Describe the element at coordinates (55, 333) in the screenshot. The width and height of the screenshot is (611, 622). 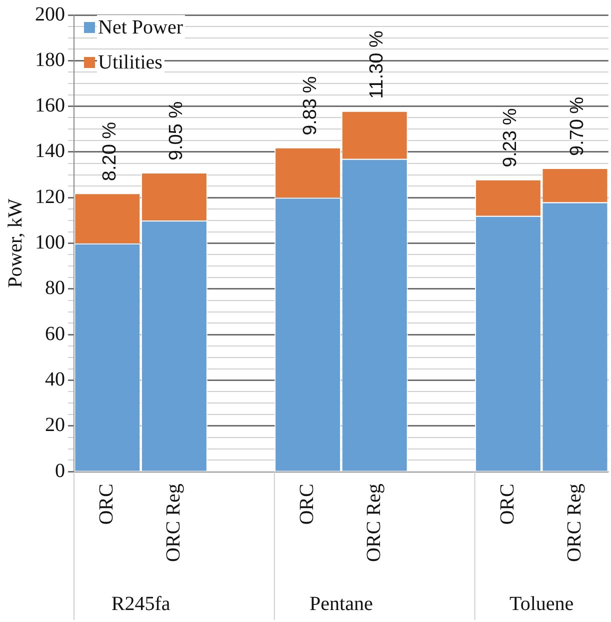
I see `y-tick-label: 60` at that location.